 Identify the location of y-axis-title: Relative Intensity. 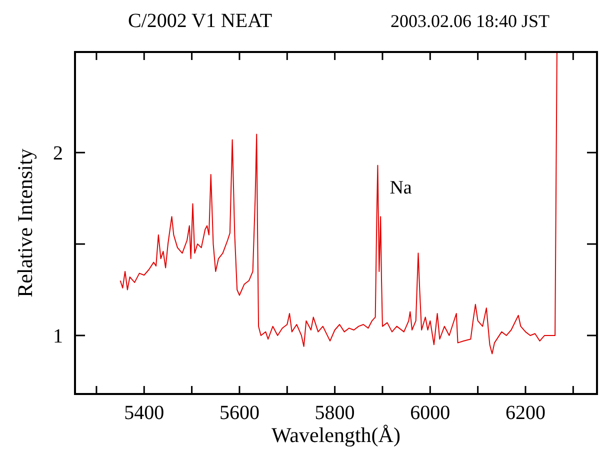
(25, 223).